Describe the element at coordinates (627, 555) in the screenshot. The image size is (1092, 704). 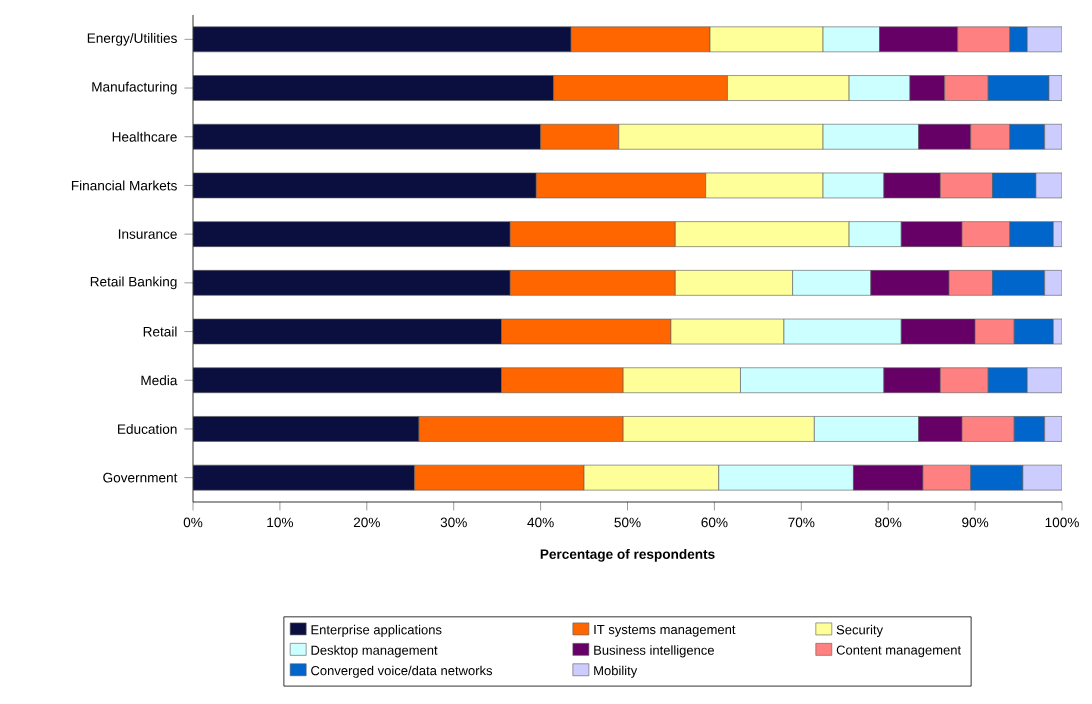
I see `x-axis-title: Percentage of respondents` at that location.